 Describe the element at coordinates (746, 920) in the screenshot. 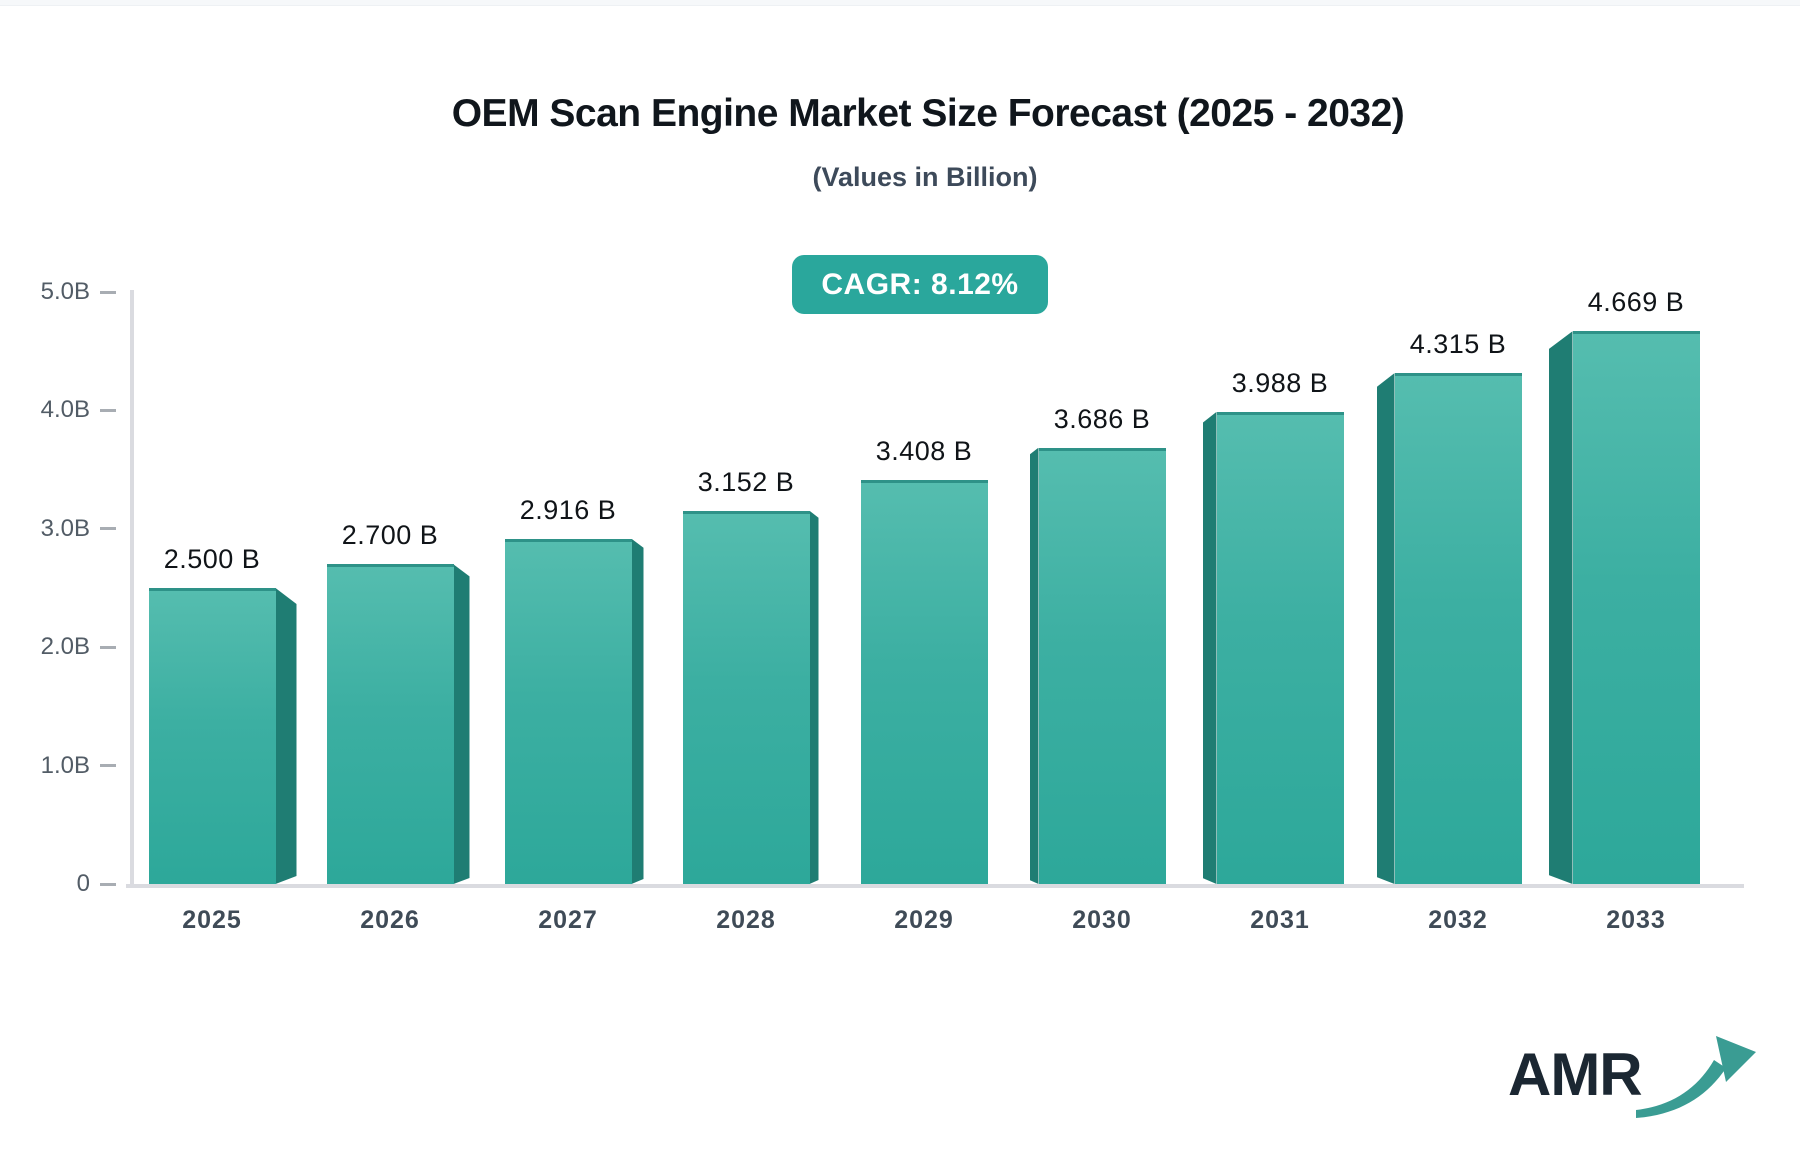

I see `x-tick-label: 2028` at that location.